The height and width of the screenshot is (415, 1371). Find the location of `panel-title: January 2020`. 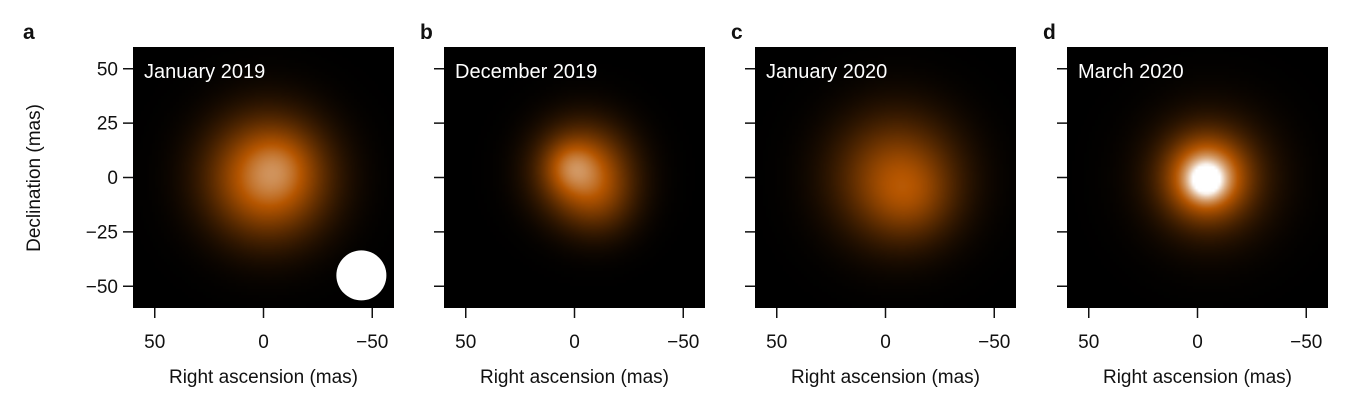

panel-title: January 2020 is located at coordinates (826, 72).